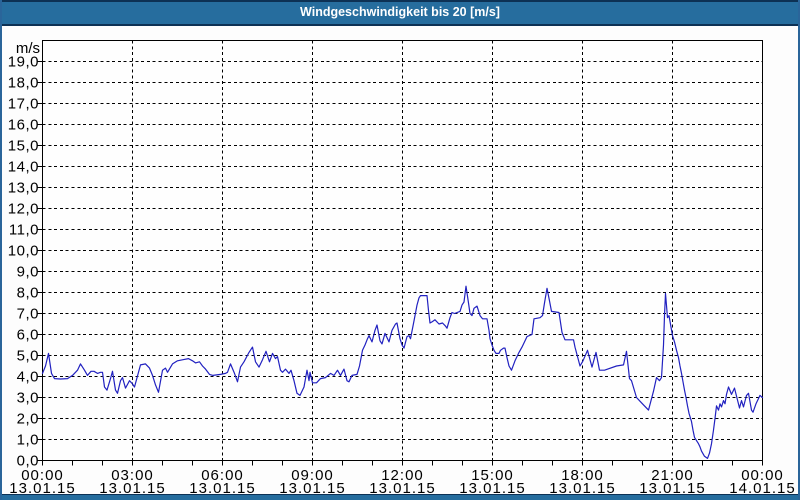  What do you see at coordinates (23, 188) in the screenshot?
I see `svg-text: 13,0` at bounding box center [23, 188].